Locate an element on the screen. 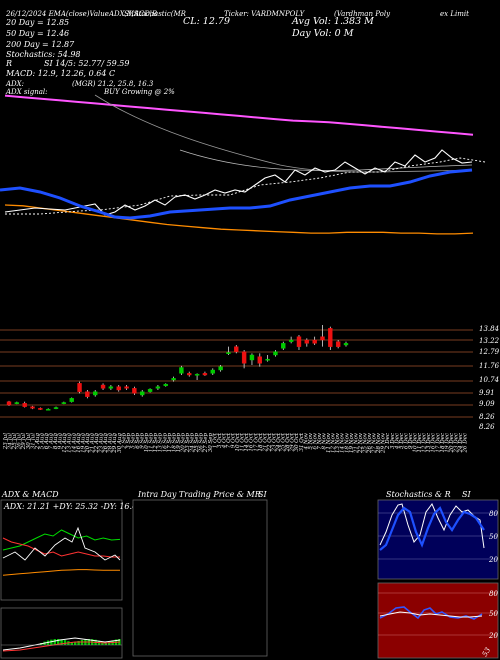 The image size is (500, 660). date-label: 10 Dec is located at coordinates (416, 443).